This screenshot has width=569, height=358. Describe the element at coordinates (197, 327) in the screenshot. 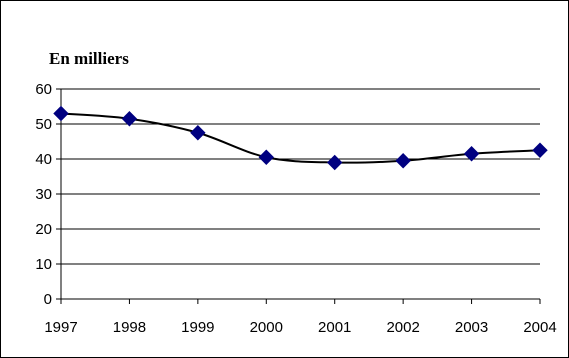

I see `x-tick-label: 1999` at that location.